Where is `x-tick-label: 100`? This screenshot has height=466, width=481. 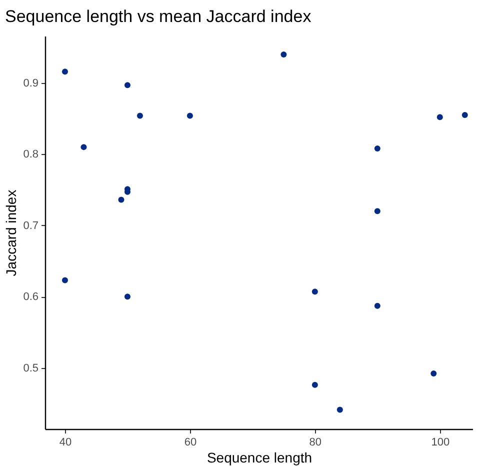
x-tick-label: 100 is located at coordinates (440, 442).